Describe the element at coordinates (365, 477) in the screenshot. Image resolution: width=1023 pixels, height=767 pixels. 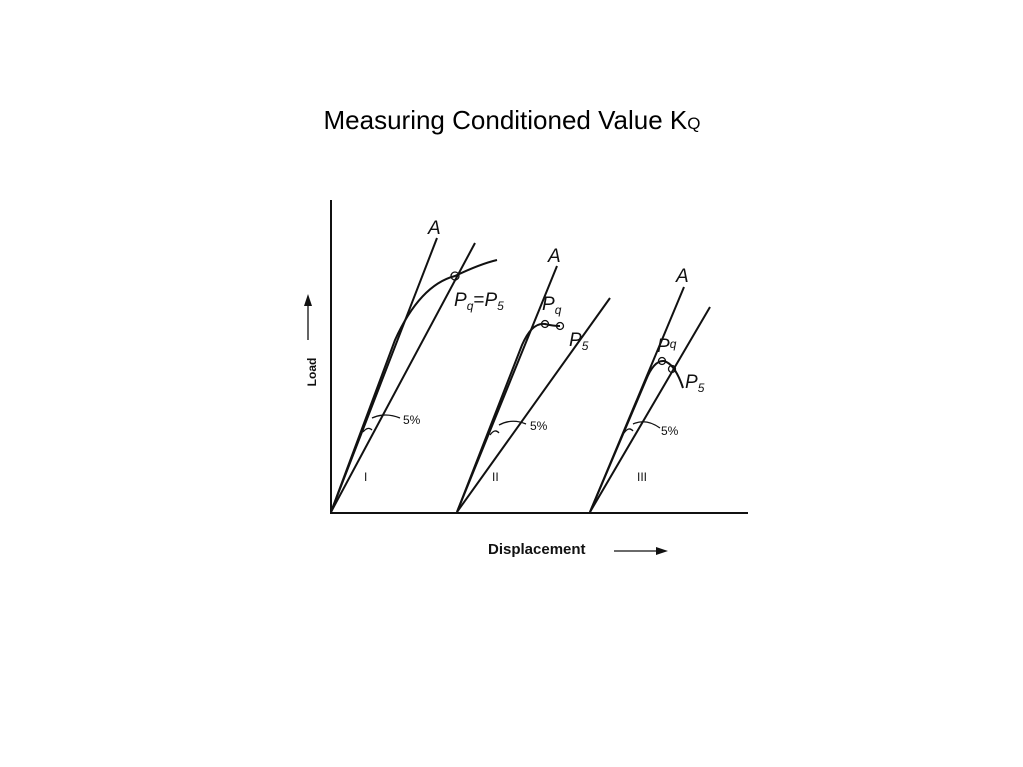
I see `numeral: I` at that location.